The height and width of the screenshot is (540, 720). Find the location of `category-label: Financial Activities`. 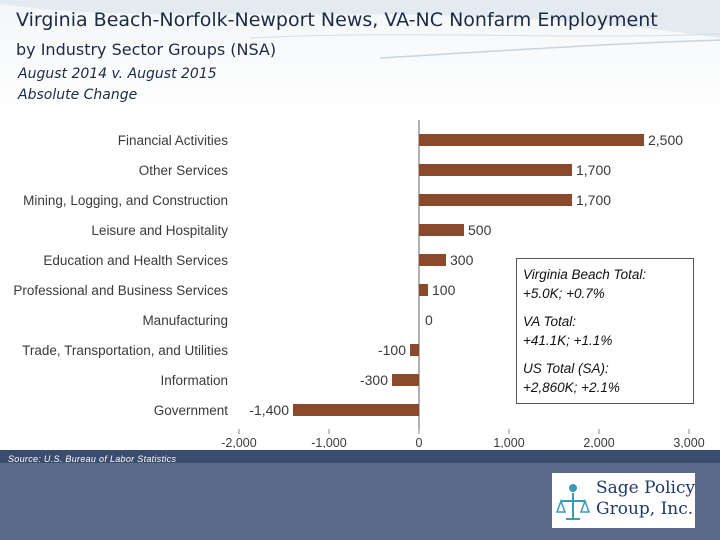

category-label: Financial Activities is located at coordinates (173, 140).